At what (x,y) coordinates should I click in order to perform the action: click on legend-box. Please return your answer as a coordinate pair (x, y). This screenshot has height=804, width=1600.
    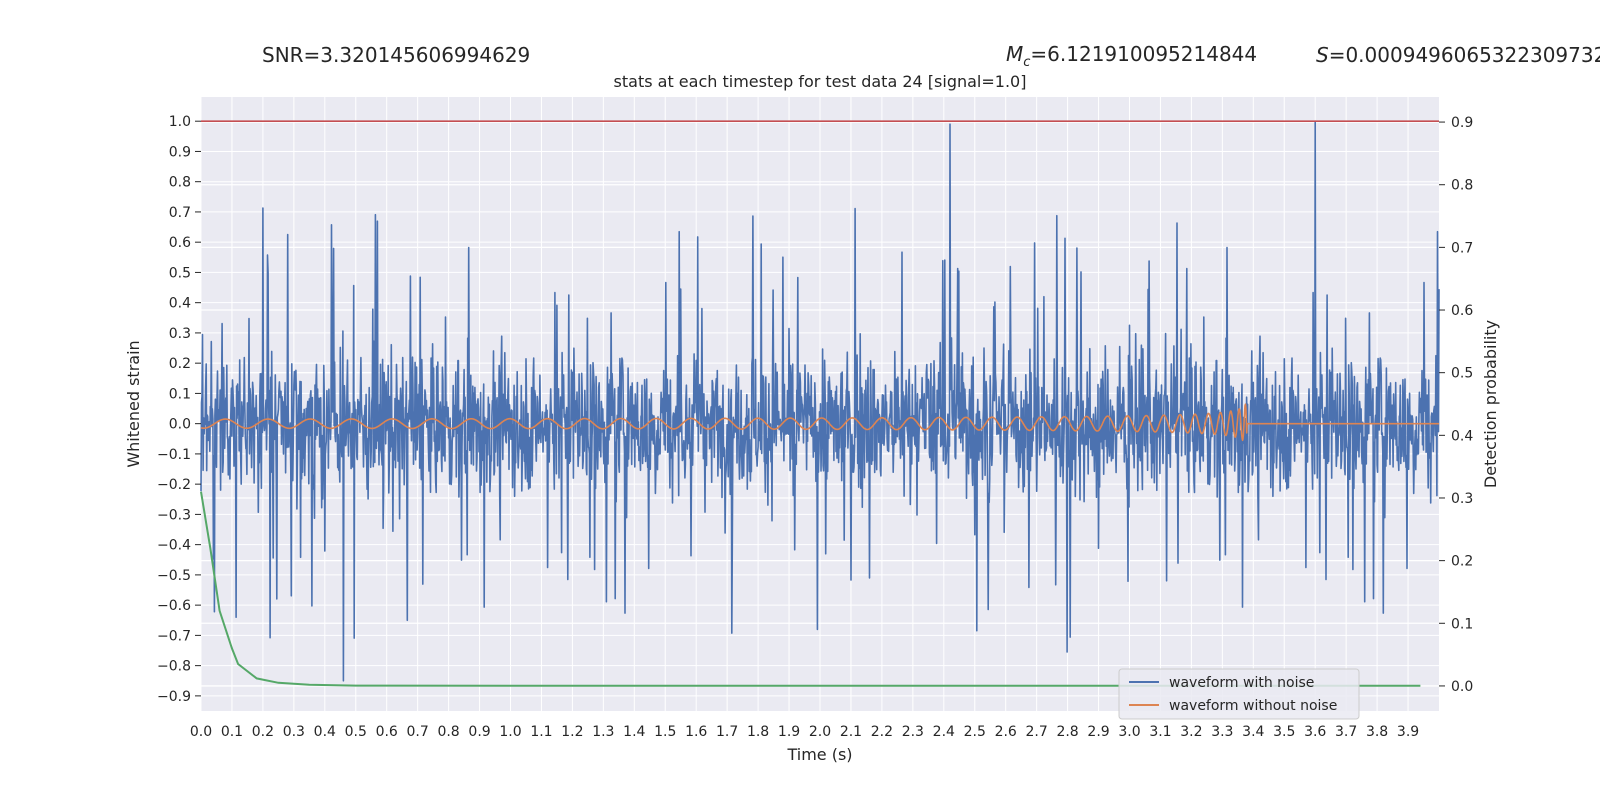
    Looking at the image, I should click on (1239, 694).